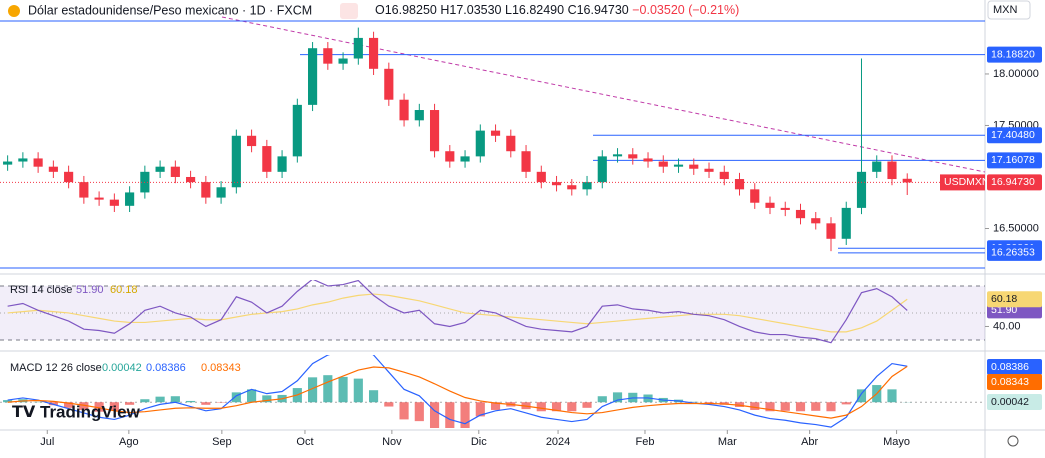 The image size is (1045, 458). I want to click on x-tick-label: Jul, so click(47, 442).